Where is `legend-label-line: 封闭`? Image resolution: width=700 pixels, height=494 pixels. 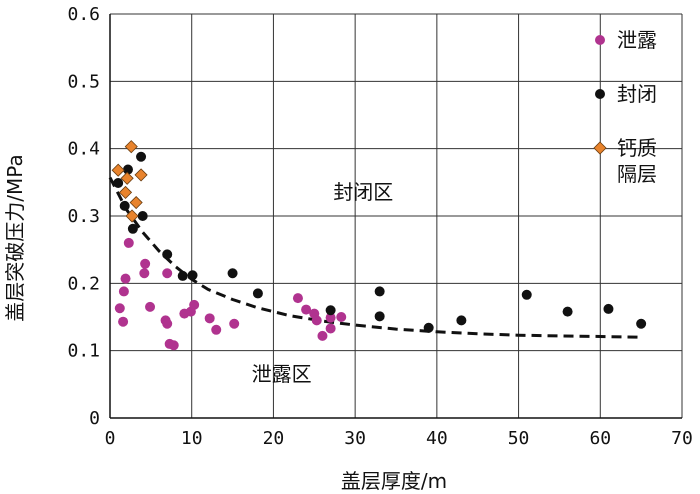 legend-label-line: 封闭 is located at coordinates (637, 94).